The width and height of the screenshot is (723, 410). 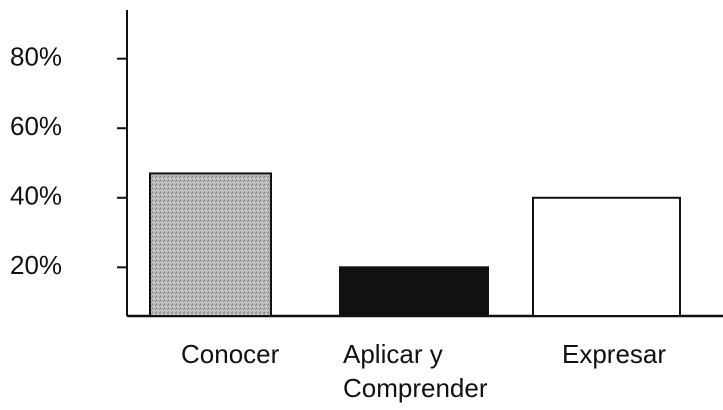 What do you see at coordinates (36, 265) in the screenshot?
I see `y-tick-label: 20%` at bounding box center [36, 265].